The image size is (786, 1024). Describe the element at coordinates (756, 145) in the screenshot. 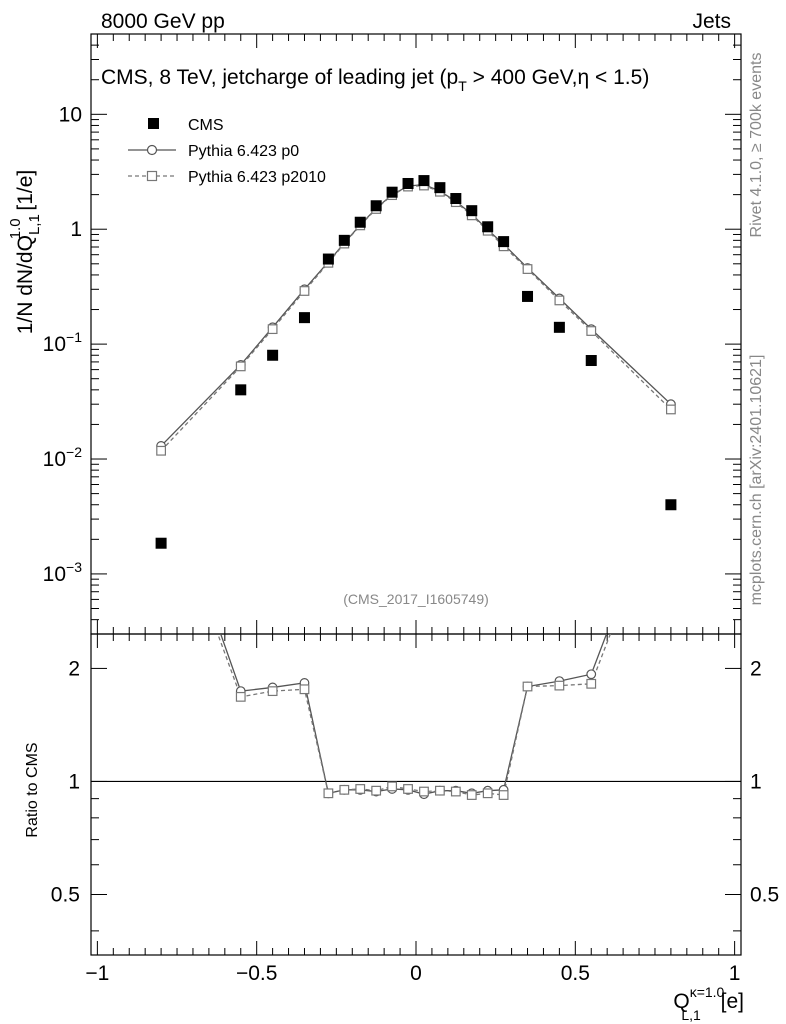

I see `rivet-info: Rivet 4.1.0, ≥ 700k events` at that location.